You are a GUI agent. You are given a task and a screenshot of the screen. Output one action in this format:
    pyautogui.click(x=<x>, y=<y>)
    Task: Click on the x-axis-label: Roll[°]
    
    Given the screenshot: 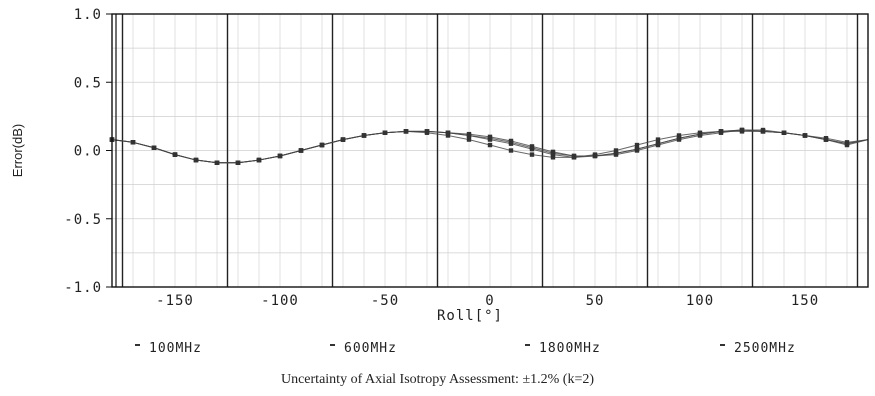 What is the action you would take?
    pyautogui.click(x=470, y=316)
    